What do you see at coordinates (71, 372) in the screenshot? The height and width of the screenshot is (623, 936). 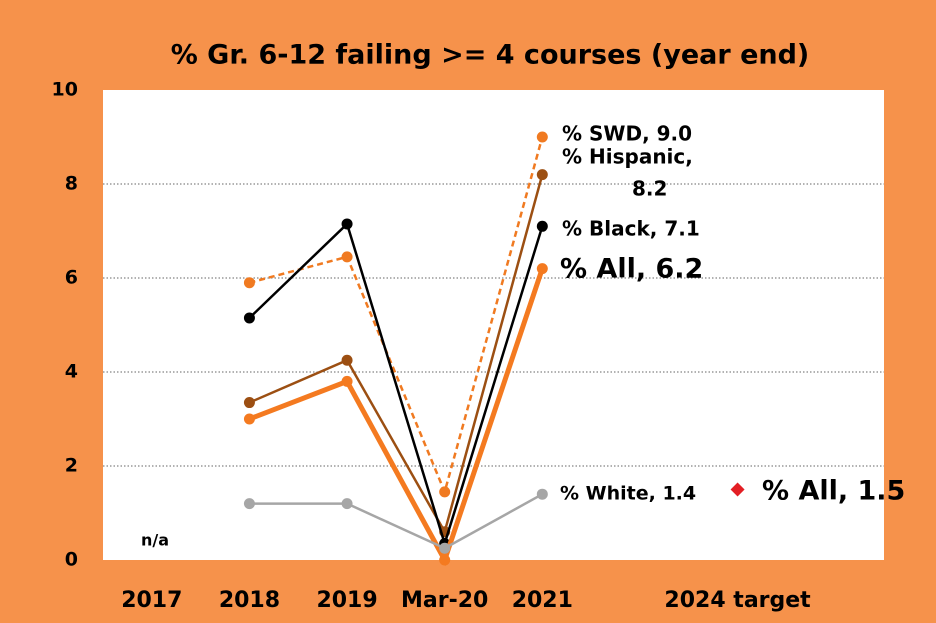 I see `y-tick-label: 4` at bounding box center [71, 372].